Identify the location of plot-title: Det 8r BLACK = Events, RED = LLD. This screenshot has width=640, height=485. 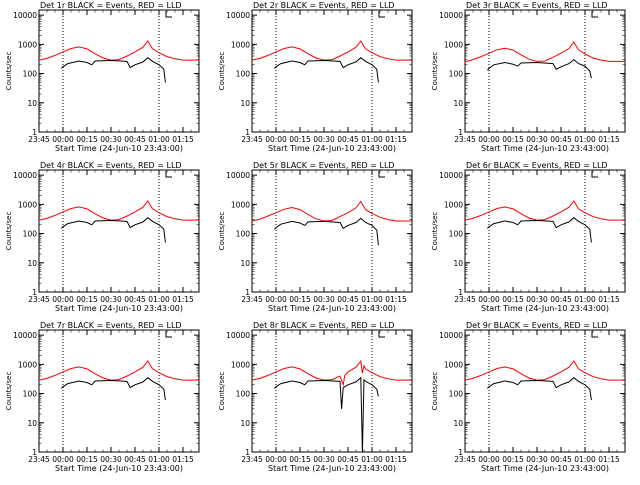
(324, 325).